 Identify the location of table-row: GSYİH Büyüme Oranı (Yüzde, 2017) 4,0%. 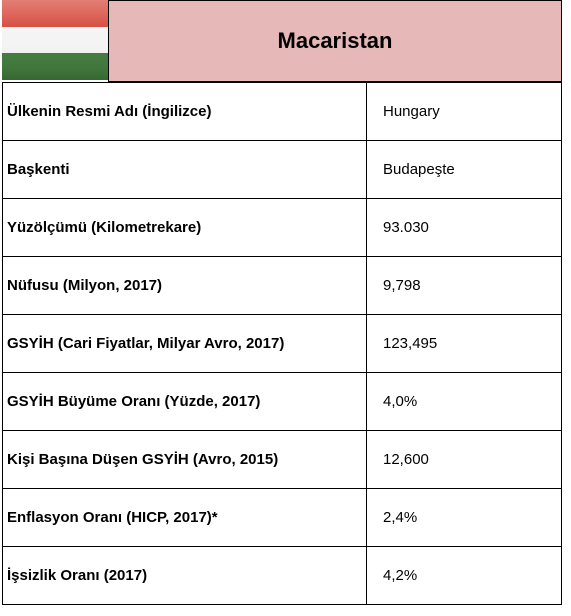
(282, 401).